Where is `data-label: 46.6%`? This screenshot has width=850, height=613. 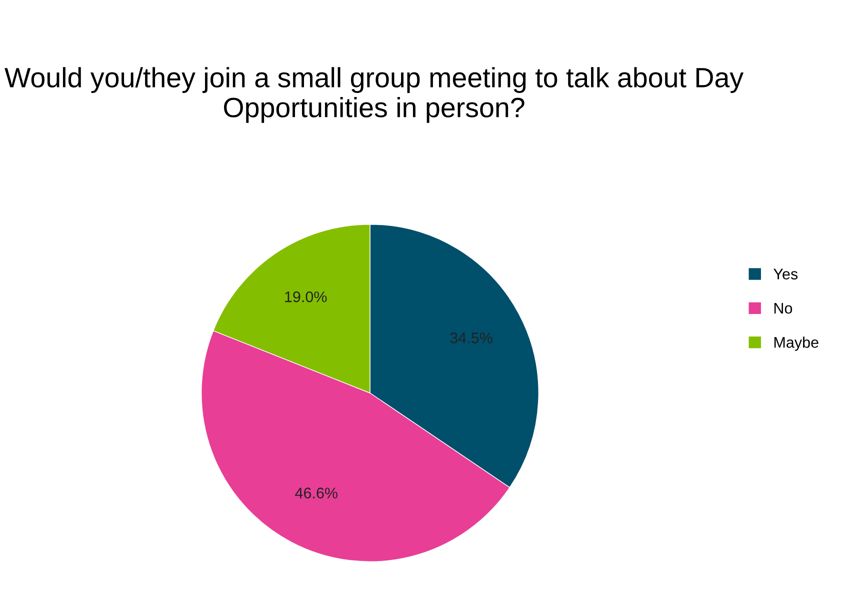
data-label: 46.6% is located at coordinates (316, 493).